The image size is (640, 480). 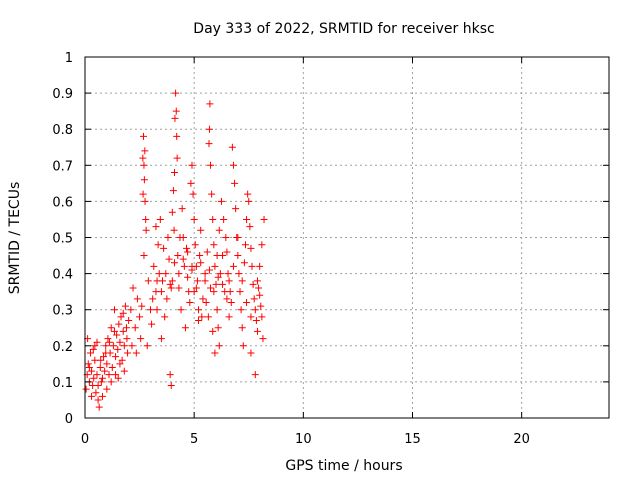 I want to click on x-axis-label: GPS time / hours, so click(x=343, y=466).